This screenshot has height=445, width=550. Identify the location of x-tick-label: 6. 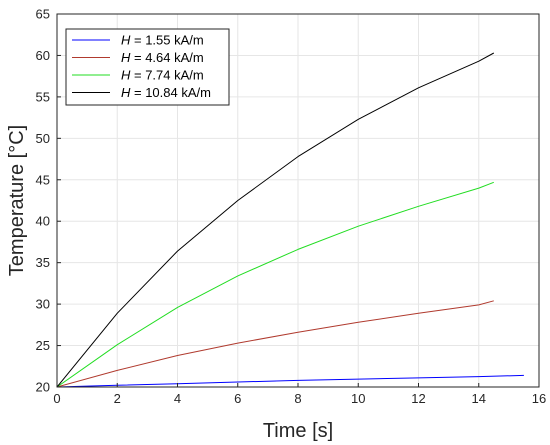
(237, 398).